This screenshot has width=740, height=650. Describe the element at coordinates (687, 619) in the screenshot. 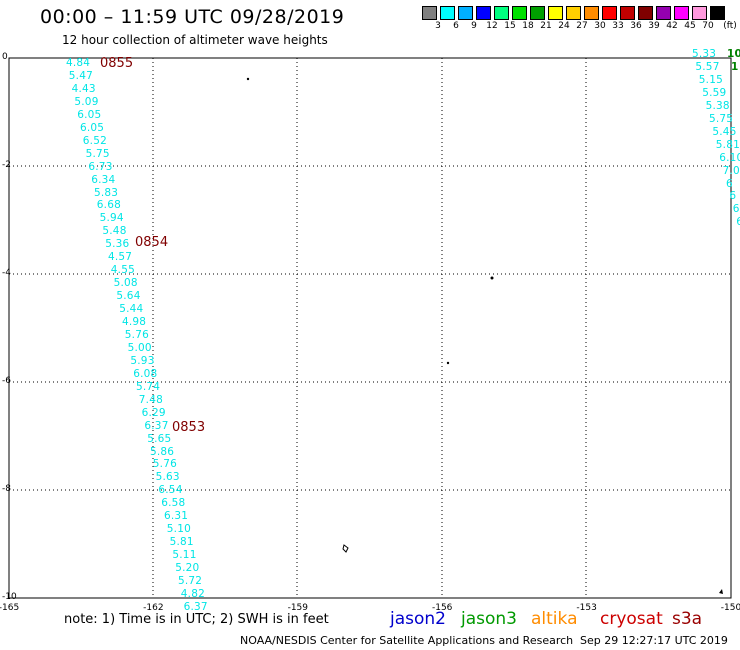

I see `satellite-label: s3a` at that location.